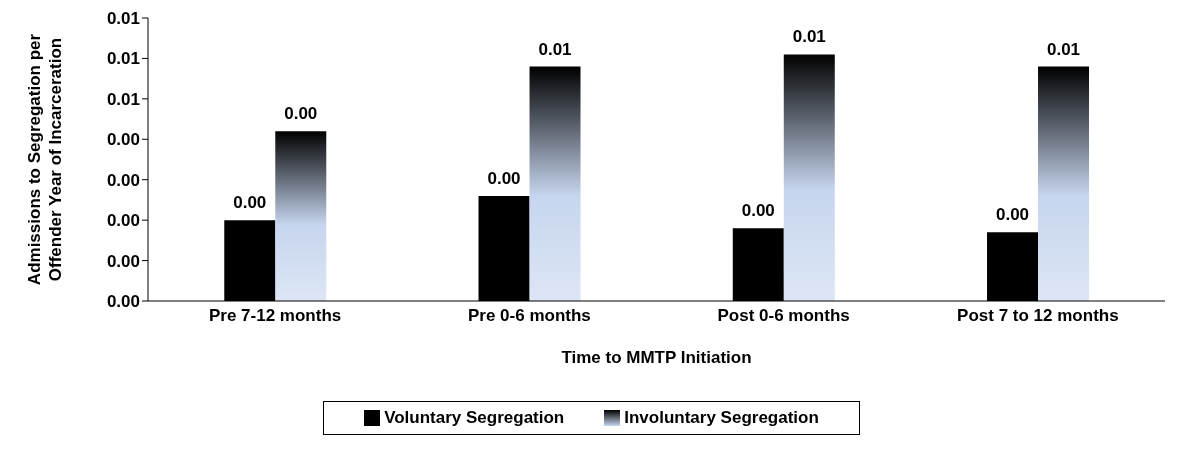 Image resolution: width=1183 pixels, height=453 pixels. I want to click on x-axis-title: Time to MMTP Initiation, so click(656, 357).